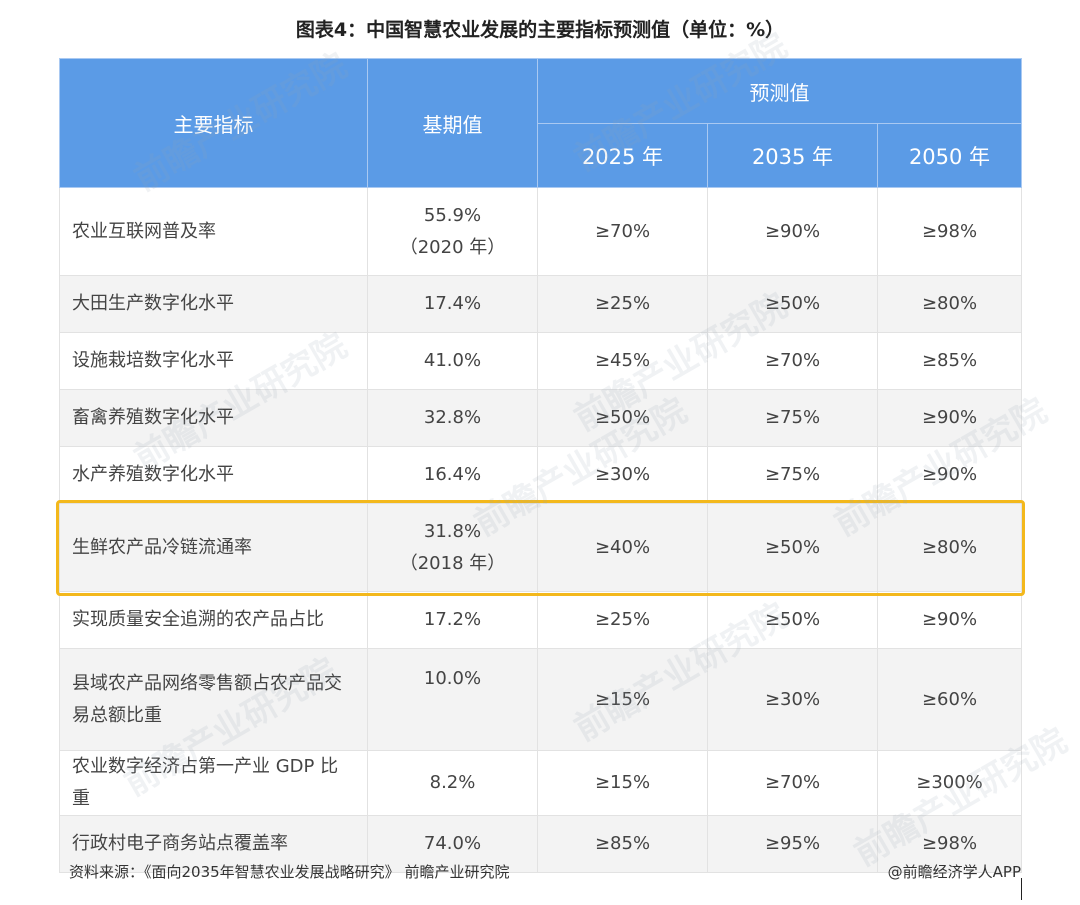  I want to click on row-base: 41.0%, so click(452, 361).